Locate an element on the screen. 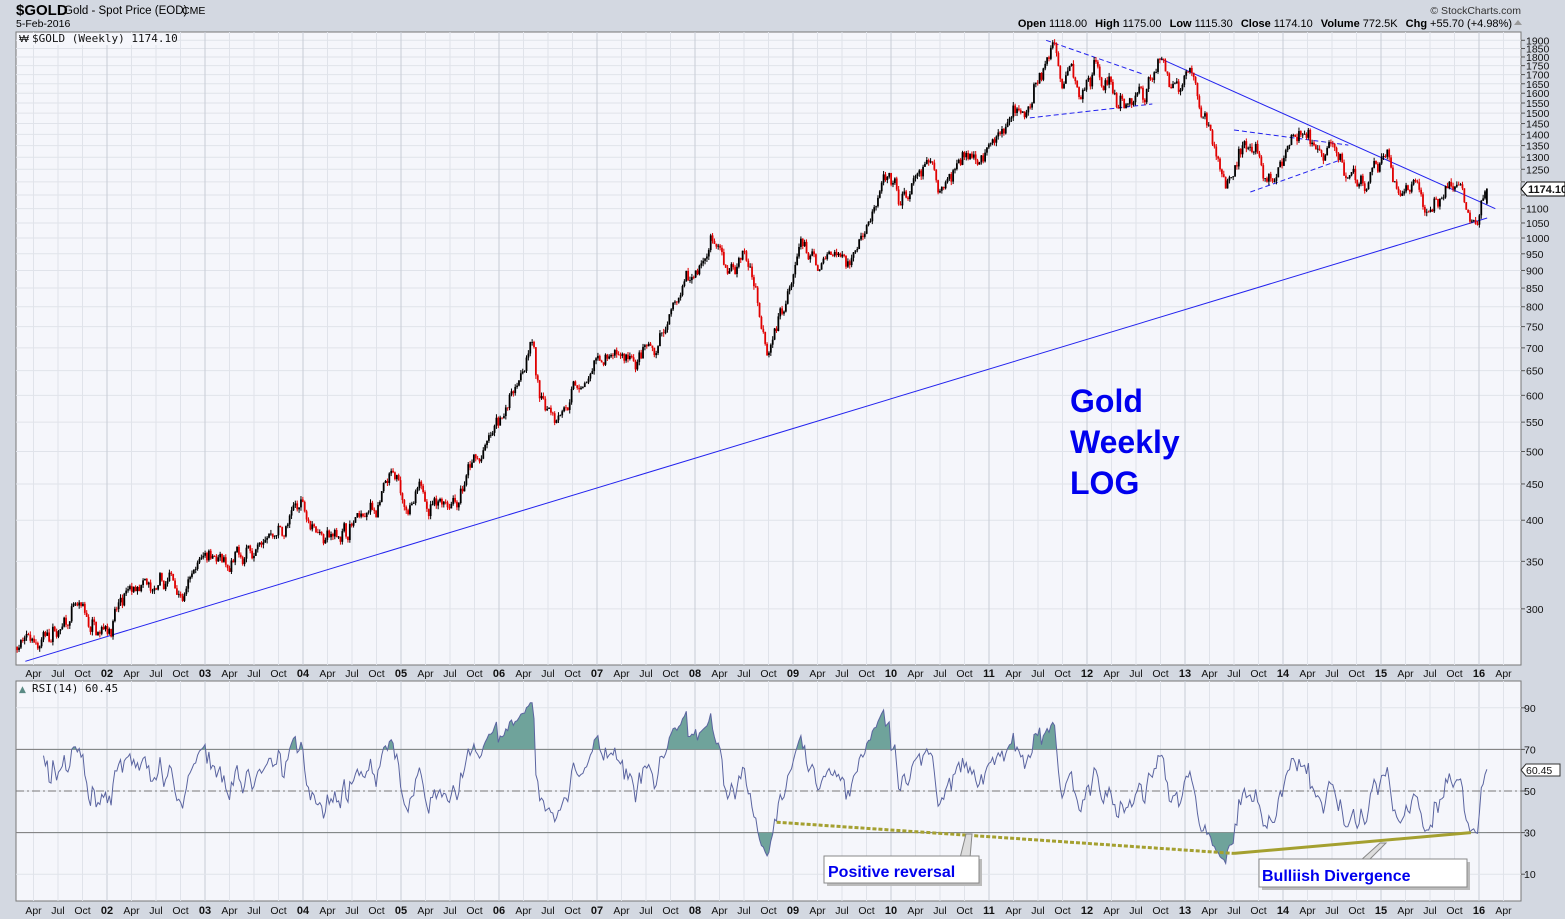  security-name: Gold - Spot Price (EOD) is located at coordinates (126, 11).